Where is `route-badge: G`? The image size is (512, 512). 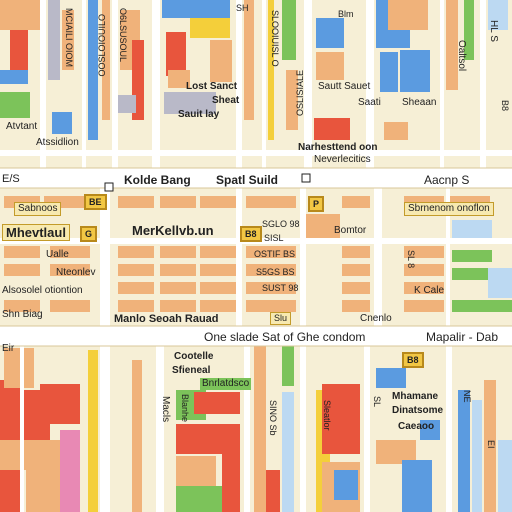 route-badge: G is located at coordinates (89, 234).